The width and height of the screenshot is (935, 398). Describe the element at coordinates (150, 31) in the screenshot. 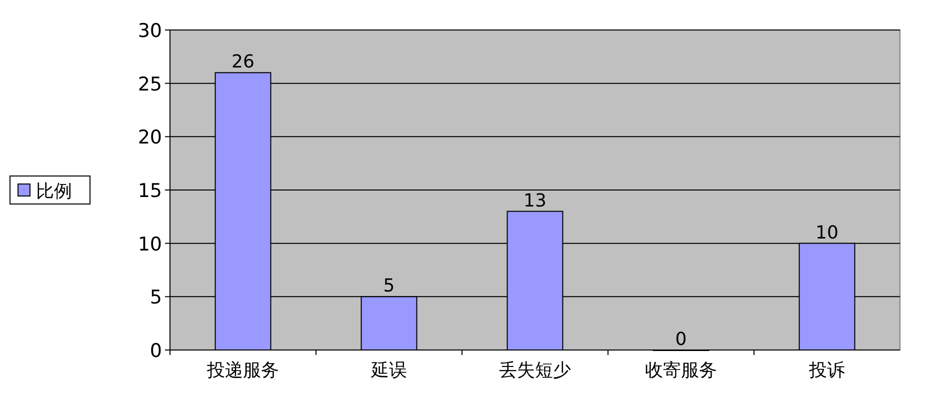

I see `y-tick-label: 30` at that location.